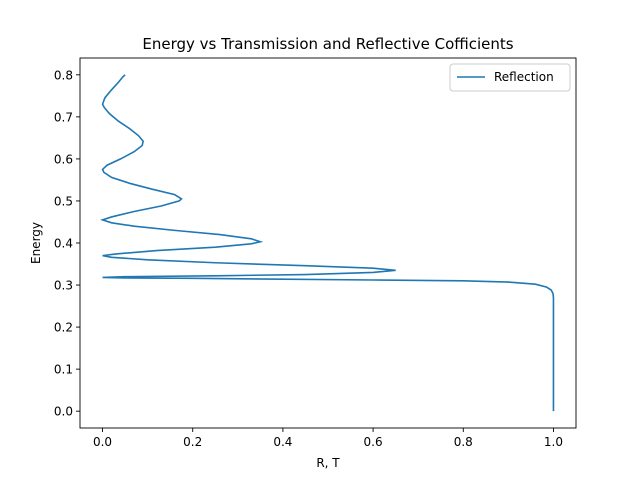 This screenshot has width=640, height=480. I want to click on x-axis: 0.0 0.2 0.4 0.6 0.8 1.0, so click(328, 438).